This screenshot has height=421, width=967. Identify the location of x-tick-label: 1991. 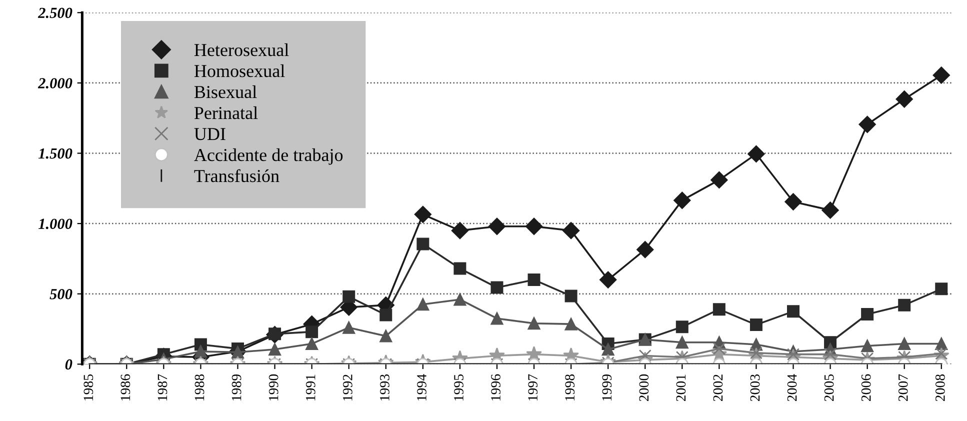
(311, 387).